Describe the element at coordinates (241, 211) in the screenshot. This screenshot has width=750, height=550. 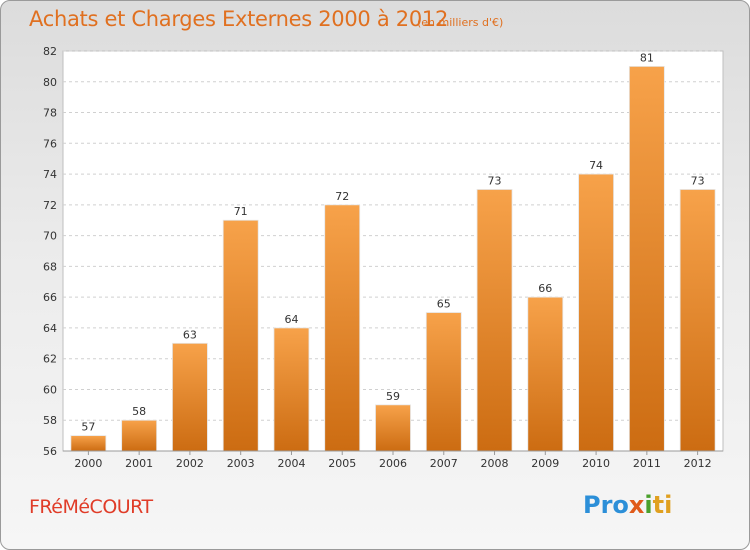
I see `value-label-2003: 71` at that location.